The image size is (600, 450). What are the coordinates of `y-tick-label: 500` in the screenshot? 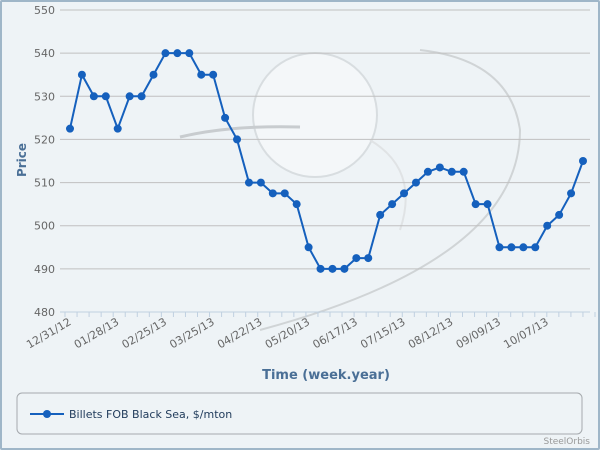 It's located at (44, 226).